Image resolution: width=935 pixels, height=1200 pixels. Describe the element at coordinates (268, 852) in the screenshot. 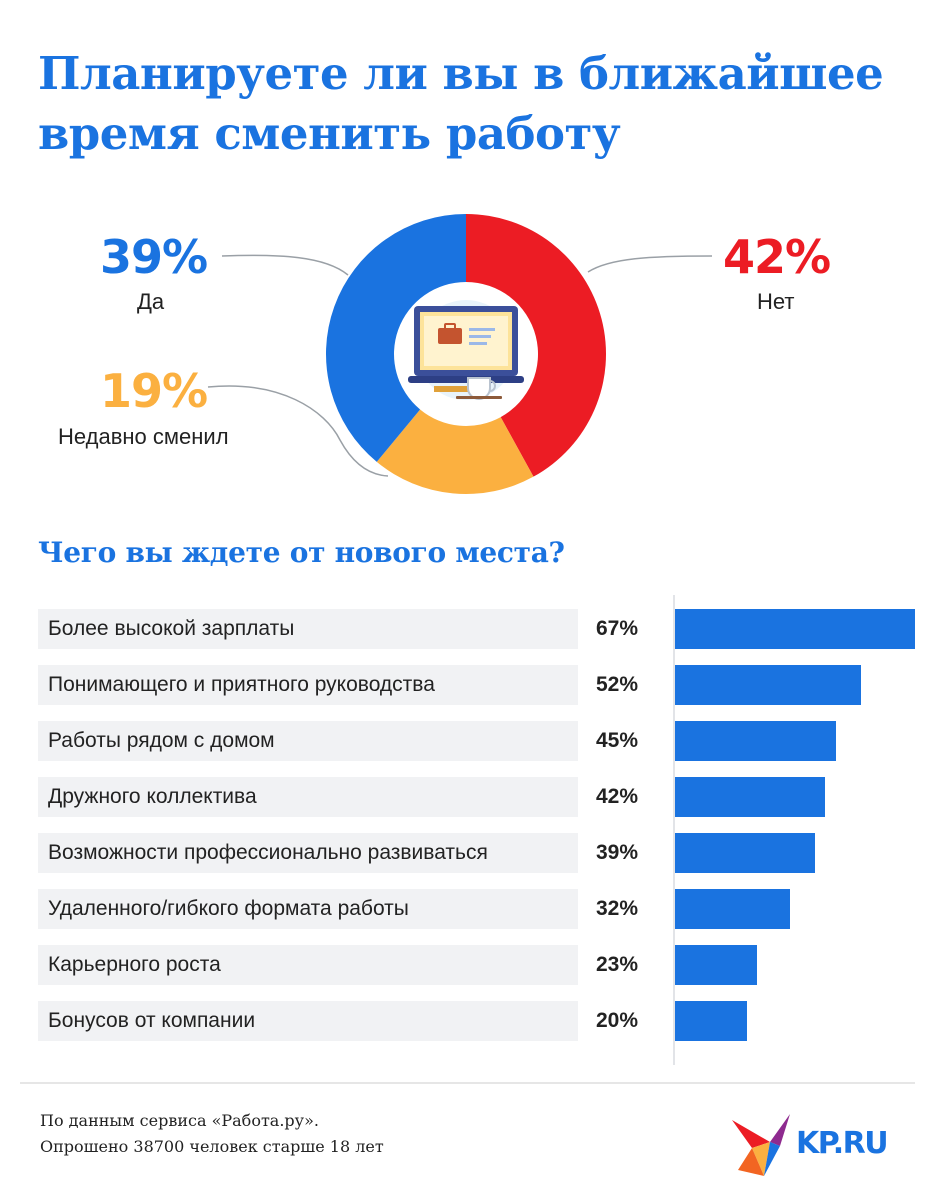

I see `bar-category-label: Возможности профессионально развиваться` at that location.